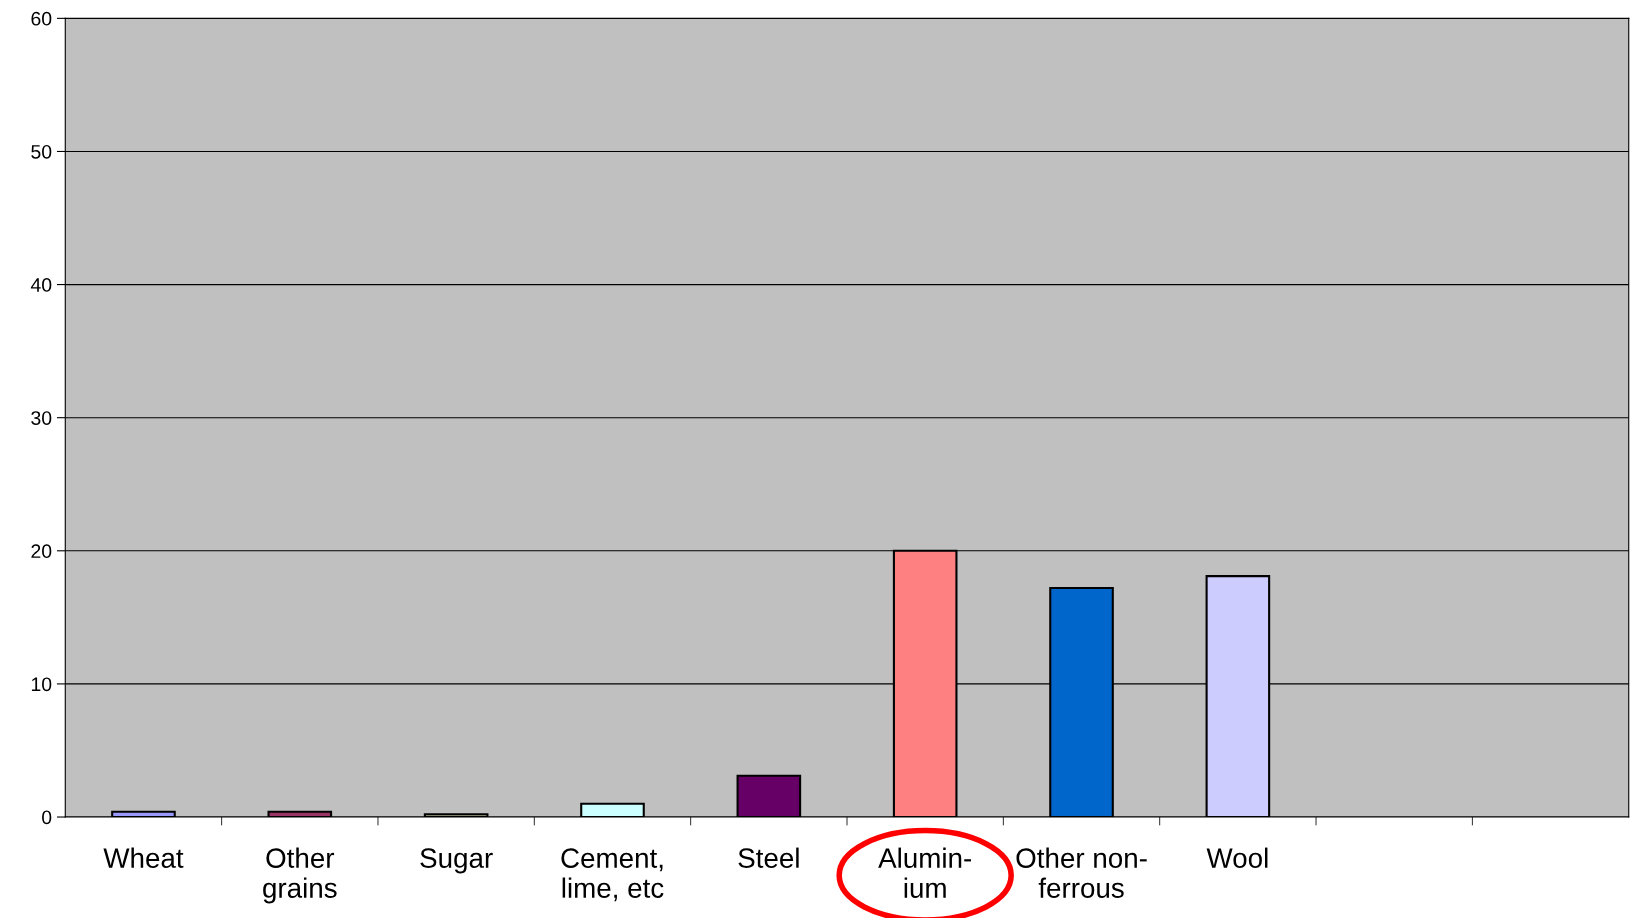 Image resolution: width=1632 pixels, height=918 pixels. Describe the element at coordinates (300, 875) in the screenshot. I see `x-tick-label: Other grains` at that location.